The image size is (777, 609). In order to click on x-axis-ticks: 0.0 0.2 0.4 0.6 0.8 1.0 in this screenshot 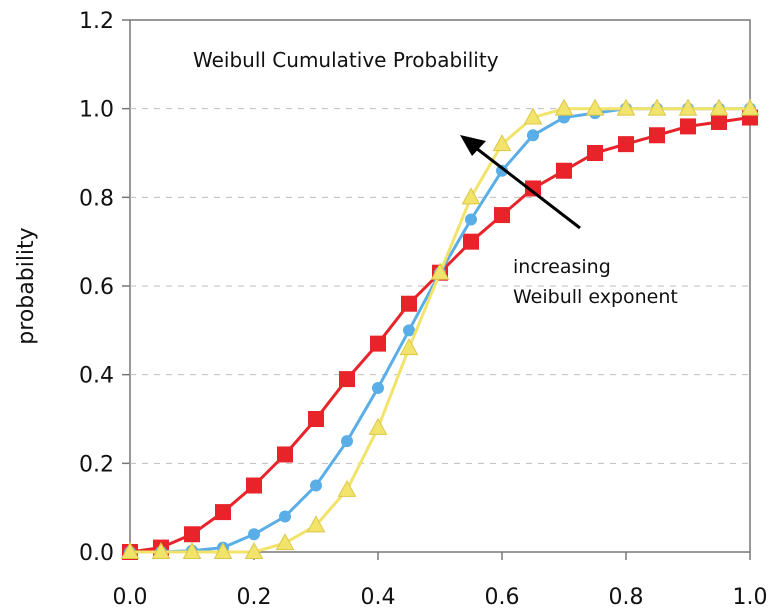, I will do `click(440, 580)`.